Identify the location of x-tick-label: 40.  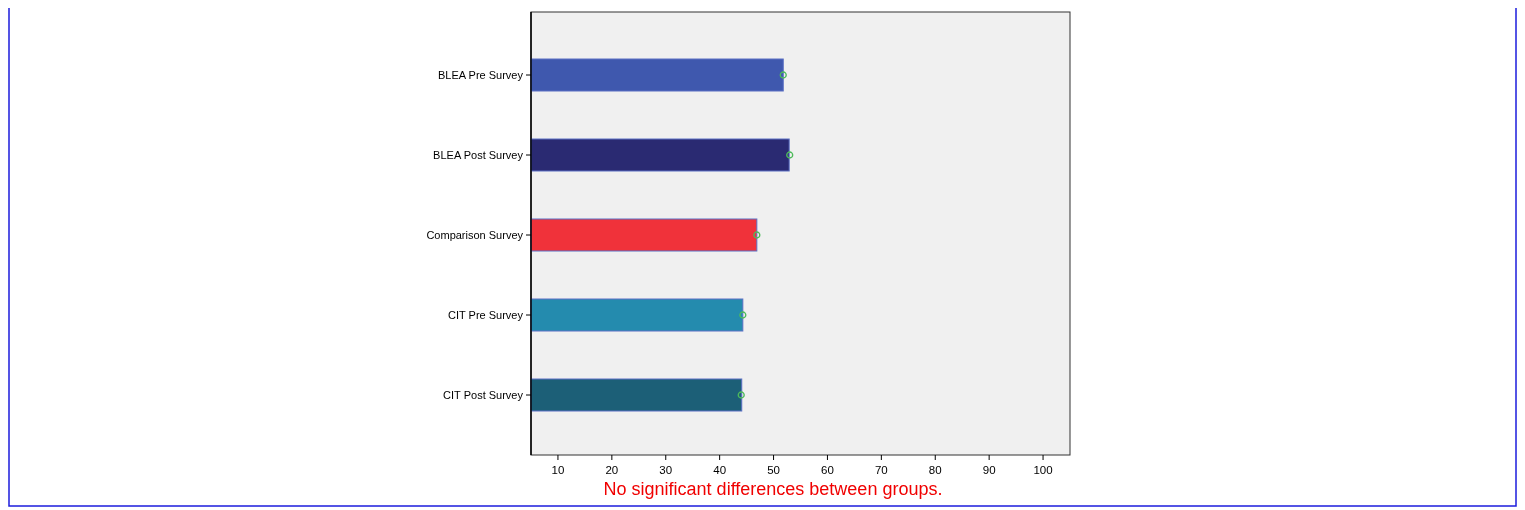
(720, 470).